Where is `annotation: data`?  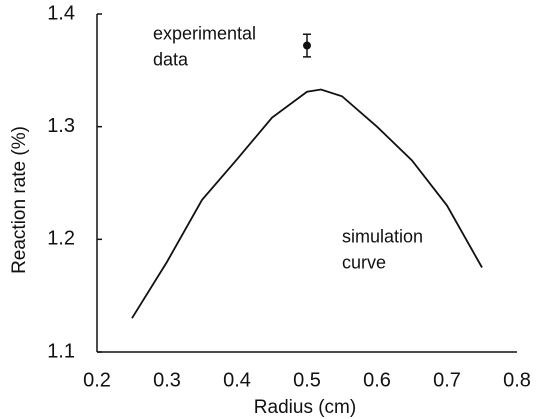 annotation: data is located at coordinates (171, 60).